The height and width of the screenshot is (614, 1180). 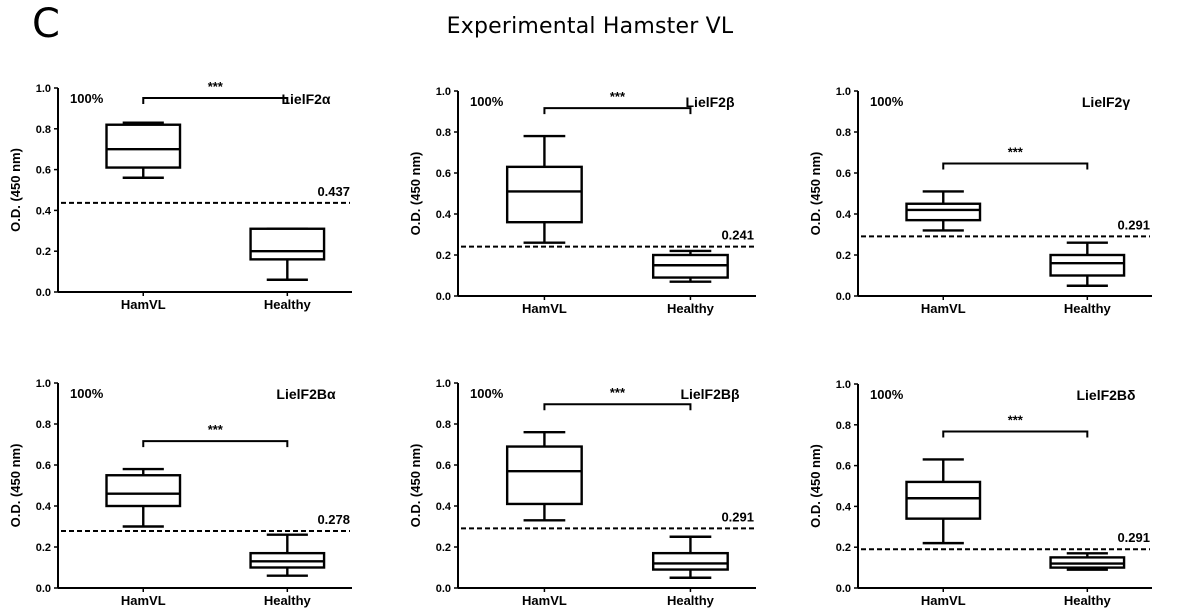 What do you see at coordinates (590, 26) in the screenshot?
I see `figure-title: Experimental Hamster VL` at bounding box center [590, 26].